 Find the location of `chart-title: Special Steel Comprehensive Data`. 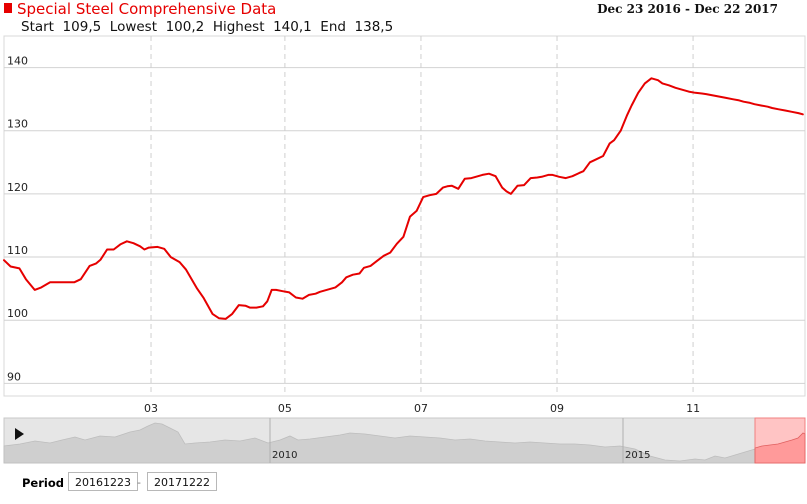

chart-title: Special Steel Comprehensive Data is located at coordinates (146, 9).